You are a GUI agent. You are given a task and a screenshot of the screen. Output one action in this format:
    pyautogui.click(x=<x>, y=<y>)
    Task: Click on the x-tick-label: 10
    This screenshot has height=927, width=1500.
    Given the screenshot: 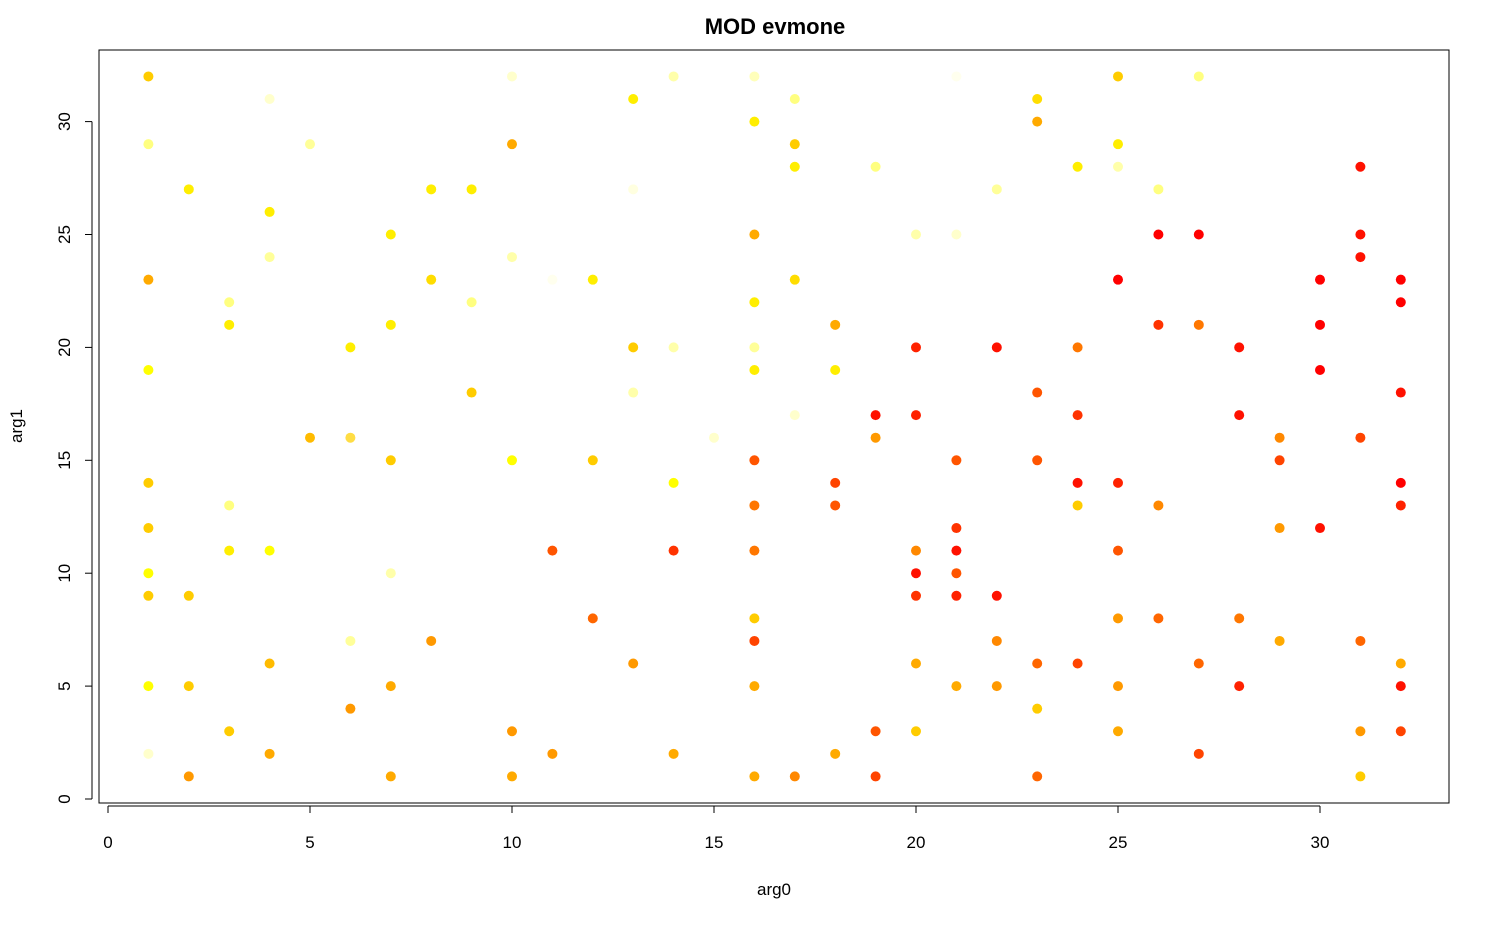 What is the action you would take?
    pyautogui.click(x=512, y=842)
    